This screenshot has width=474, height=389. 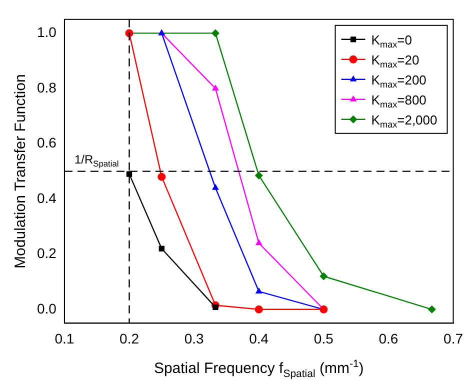 I want to click on x-tick-label: 0.5, so click(x=324, y=338).